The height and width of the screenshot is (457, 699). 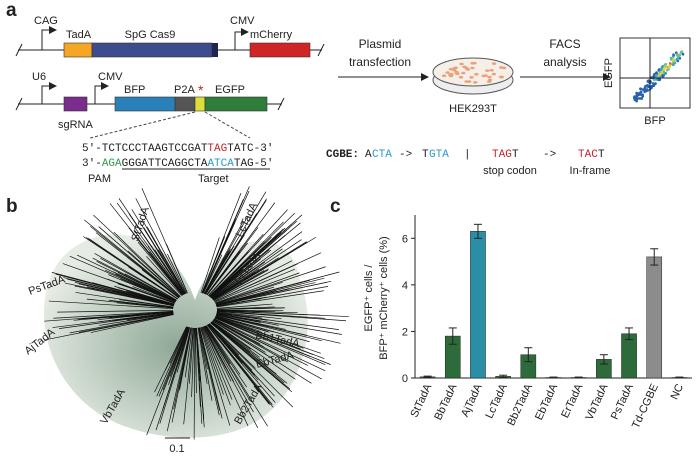 What do you see at coordinates (382, 155) in the screenshot?
I see `cgbe: CTA` at bounding box center [382, 155].